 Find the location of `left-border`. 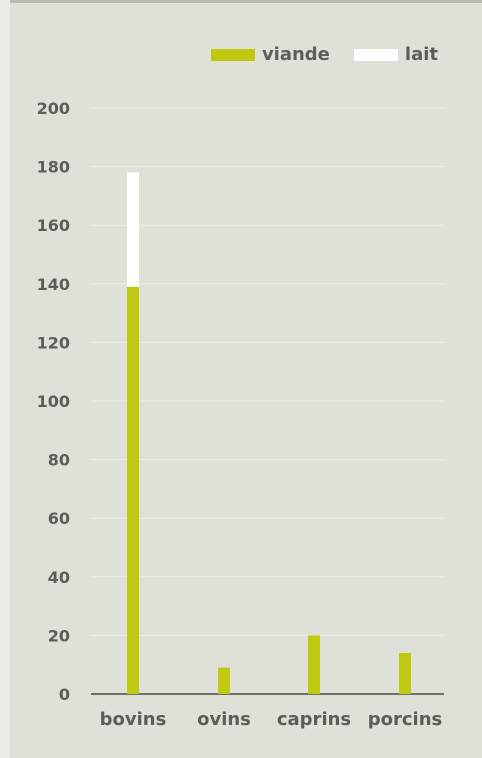

left-border is located at coordinates (5, 379).